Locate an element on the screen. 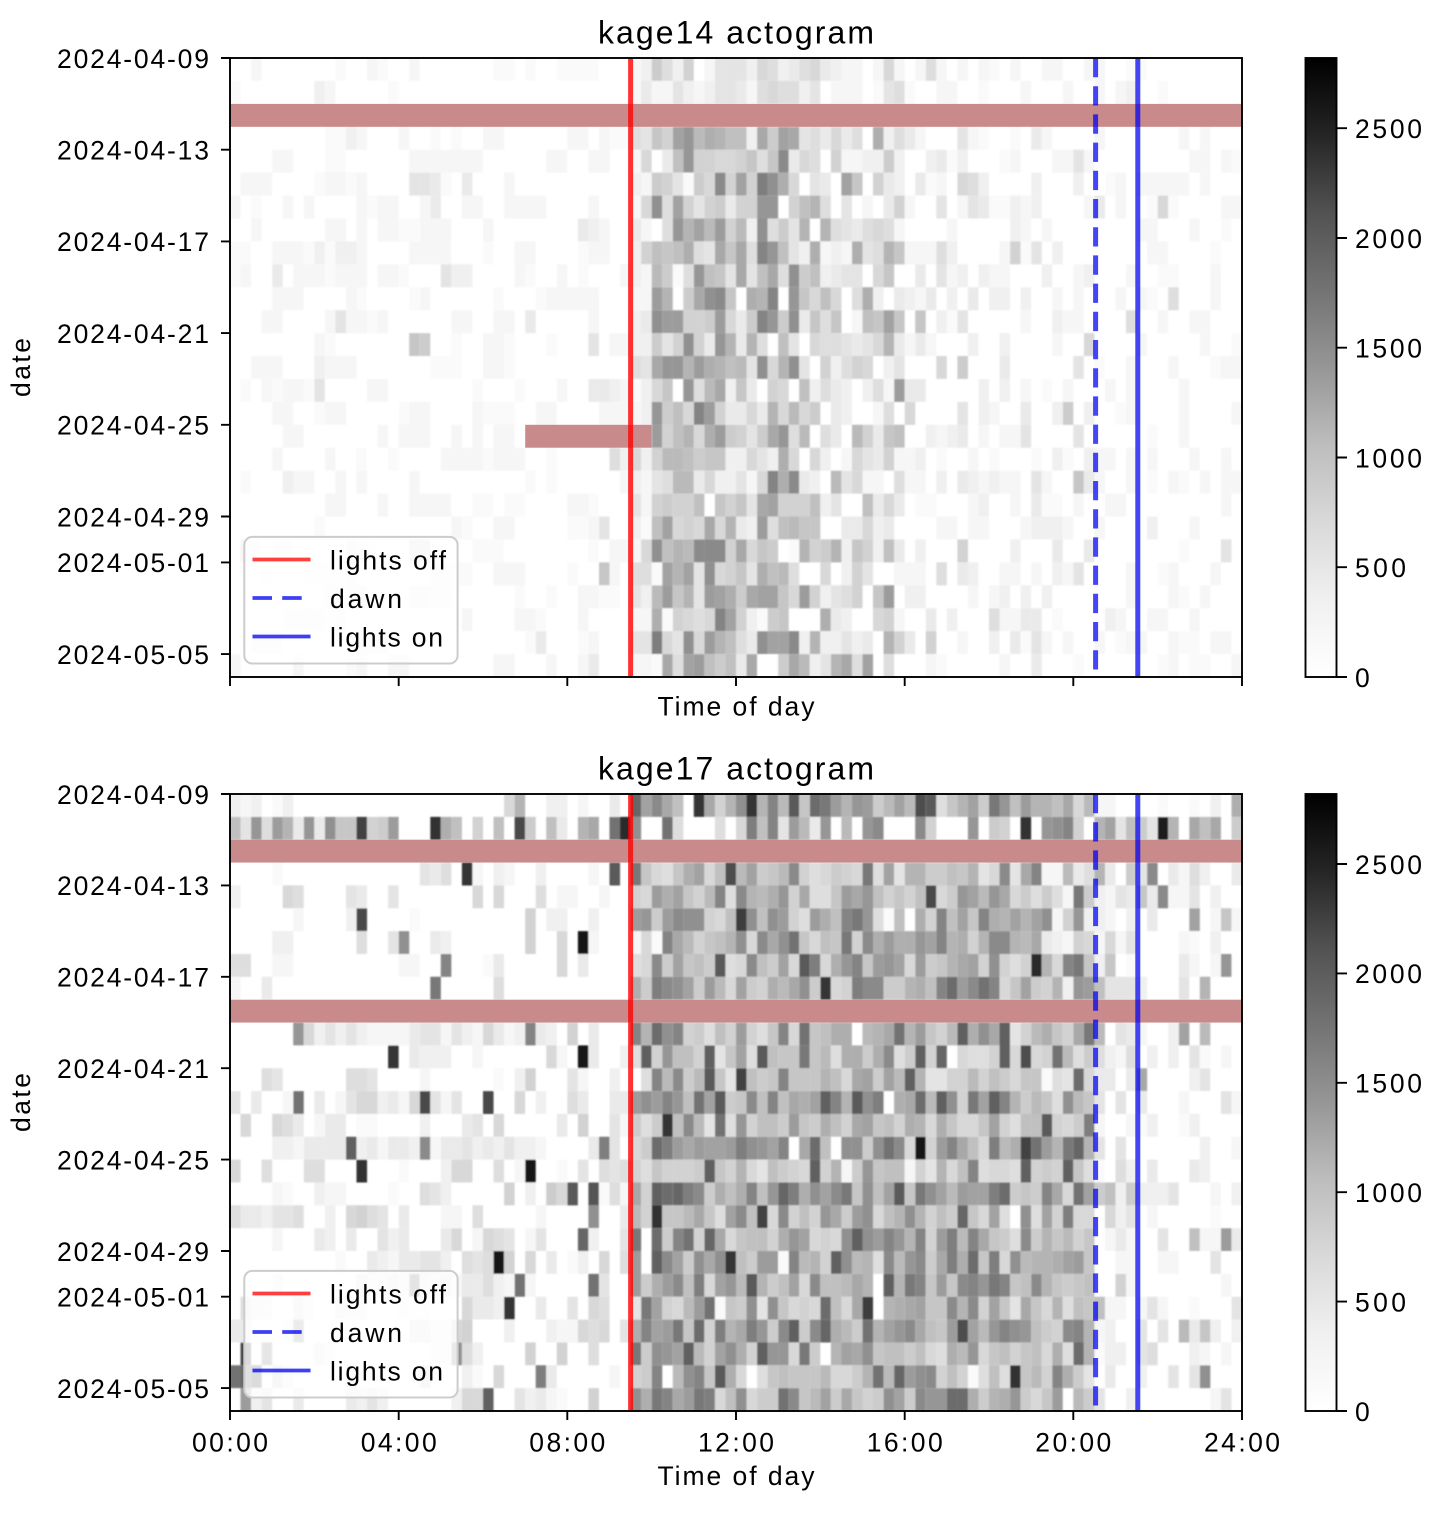 The image size is (1442, 1517). svg-text: kage14 actogram is located at coordinates (736, 33).